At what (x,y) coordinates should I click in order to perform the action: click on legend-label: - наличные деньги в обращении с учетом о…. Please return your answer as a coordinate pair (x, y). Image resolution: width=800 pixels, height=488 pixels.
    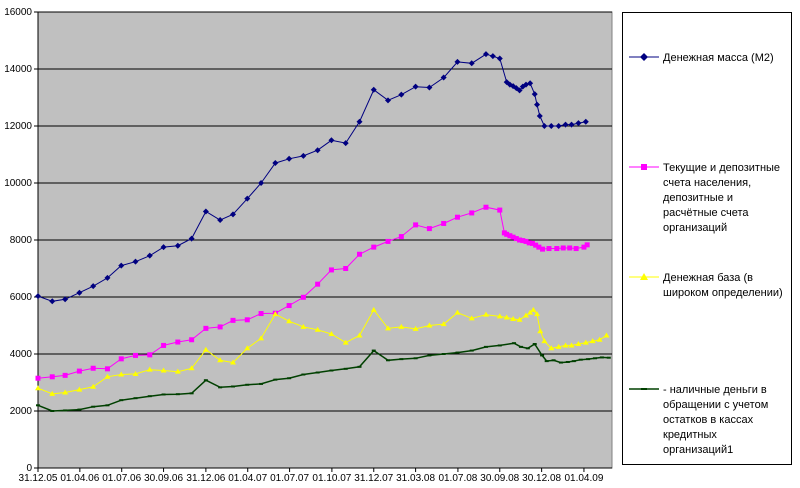
    Looking at the image, I should click on (716, 420).